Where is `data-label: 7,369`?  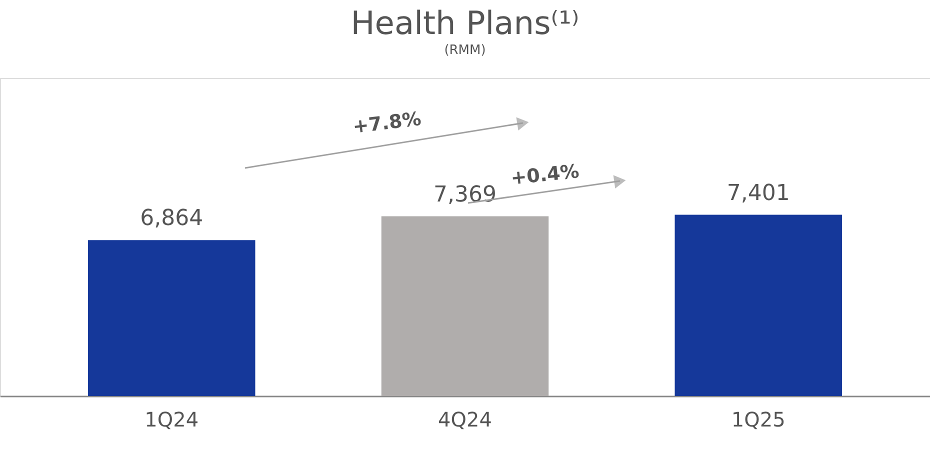 data-label: 7,369 is located at coordinates (465, 195).